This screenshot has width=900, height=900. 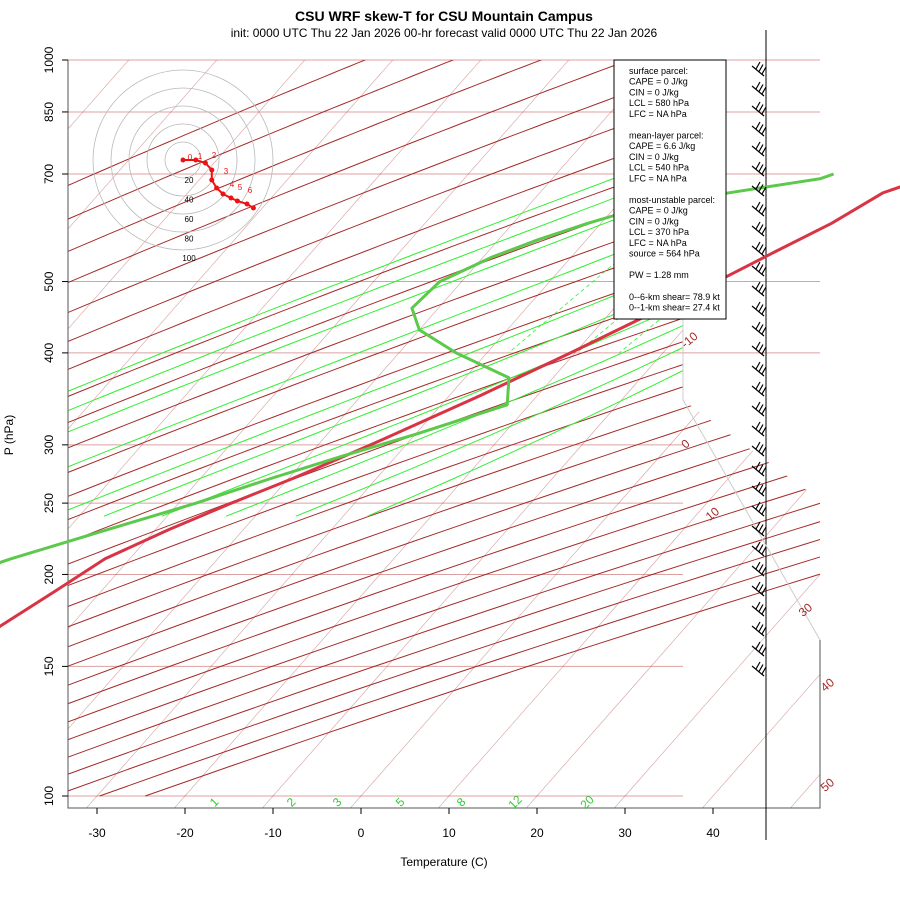 I want to click on mixing-ratio-label: 8, so click(x=461, y=802).